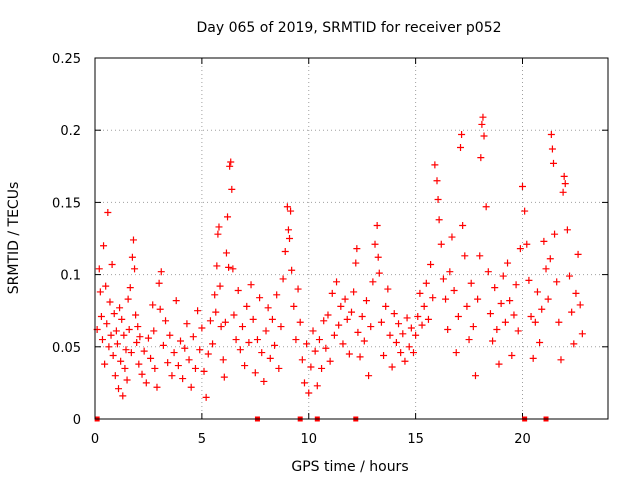  What do you see at coordinates (66, 348) in the screenshot?
I see `y-tick-label: 0.05` at bounding box center [66, 348].